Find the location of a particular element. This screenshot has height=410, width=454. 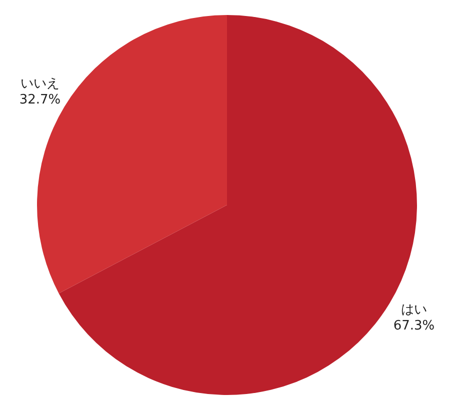

data-label: 67.3% is located at coordinates (414, 326).